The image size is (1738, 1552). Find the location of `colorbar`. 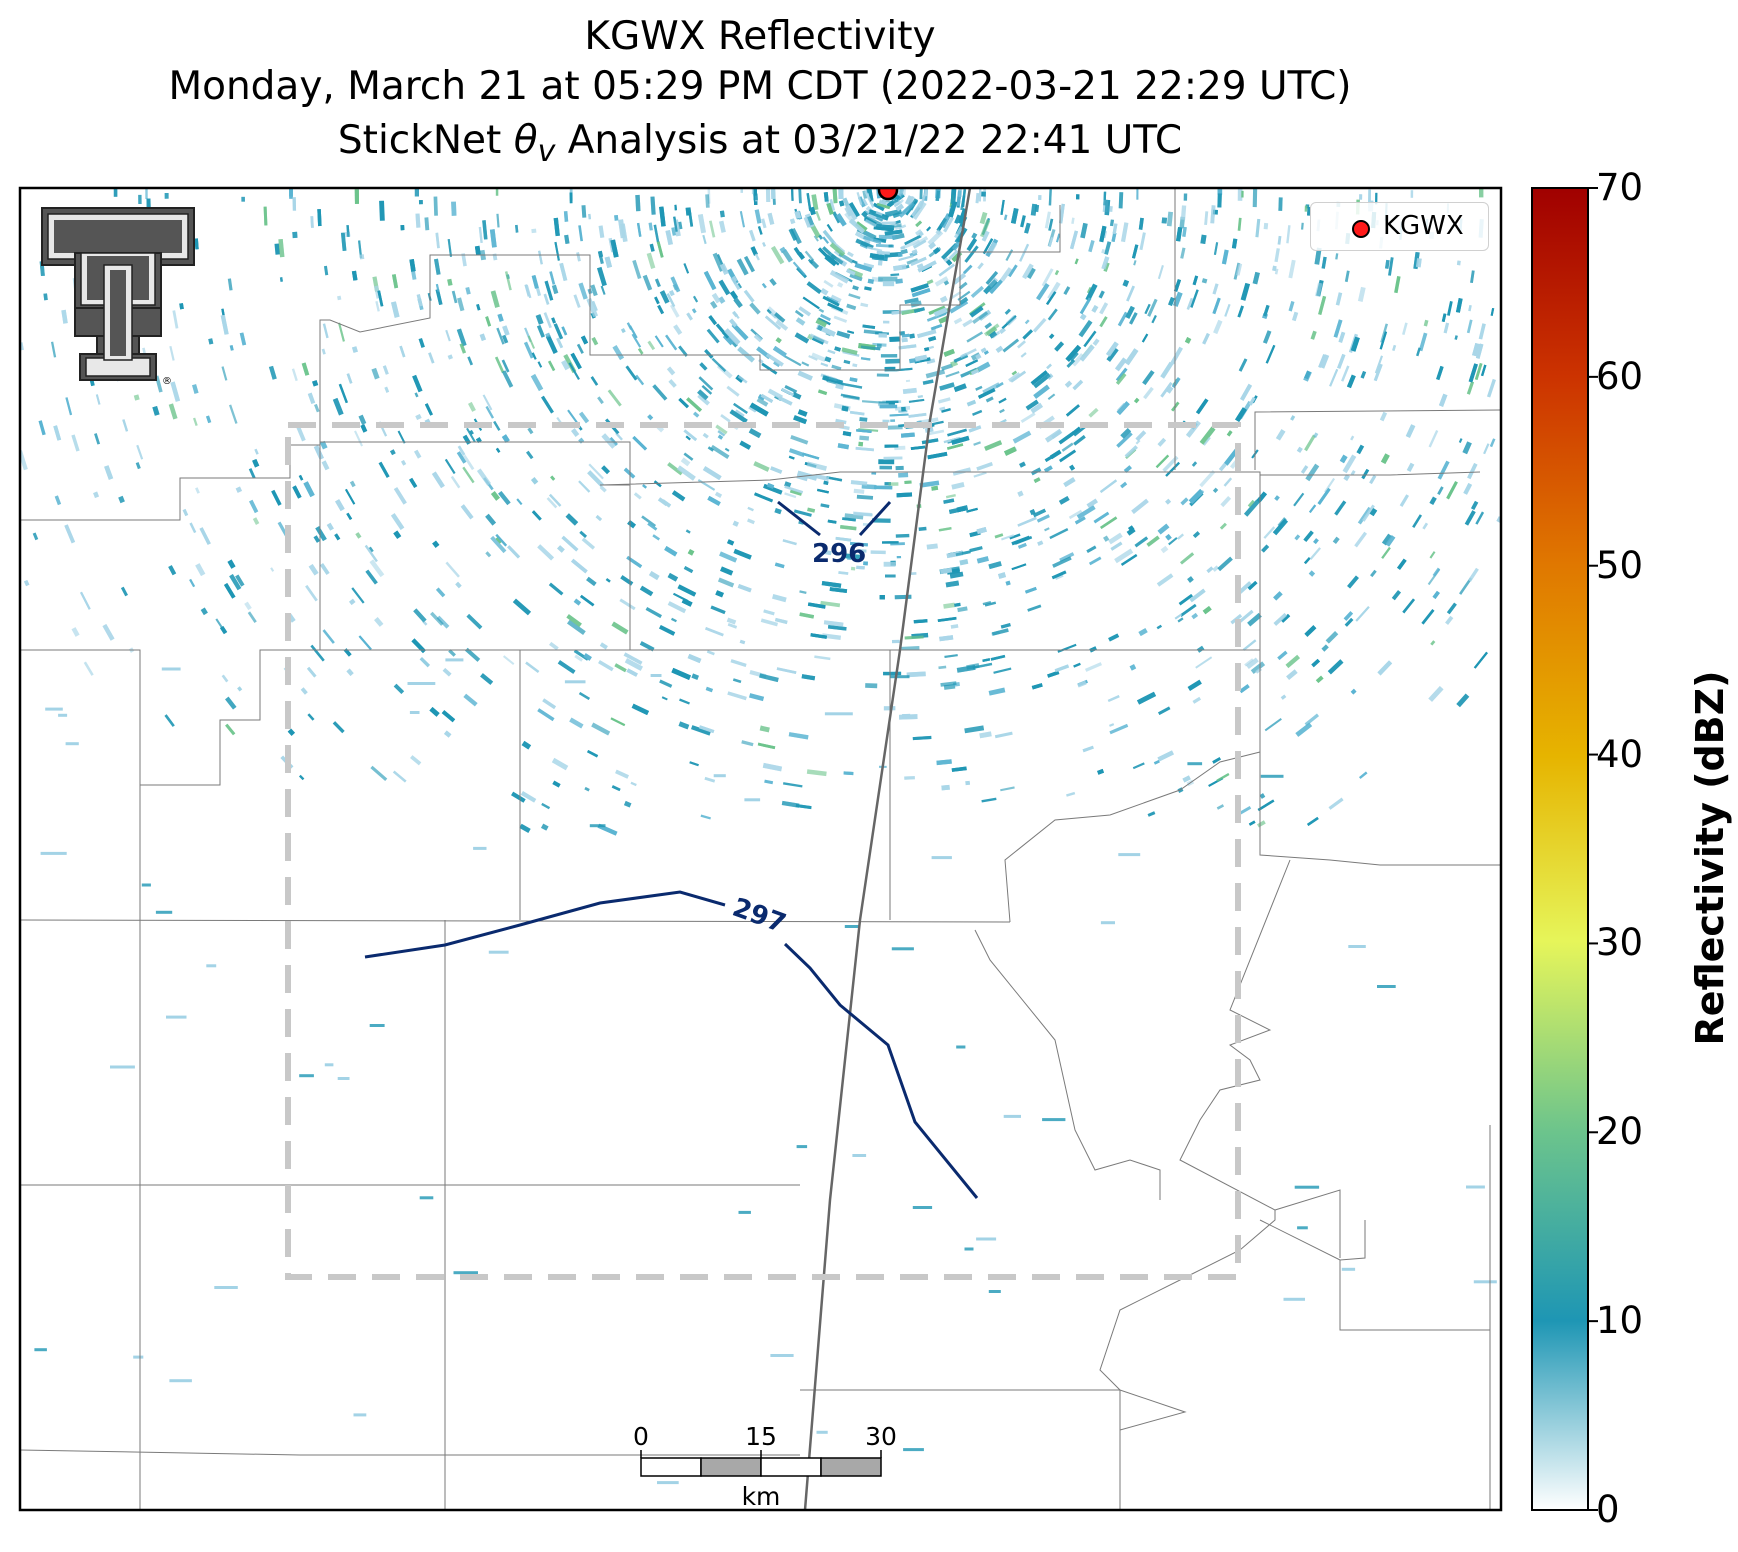

colorbar is located at coordinates (1560, 849).